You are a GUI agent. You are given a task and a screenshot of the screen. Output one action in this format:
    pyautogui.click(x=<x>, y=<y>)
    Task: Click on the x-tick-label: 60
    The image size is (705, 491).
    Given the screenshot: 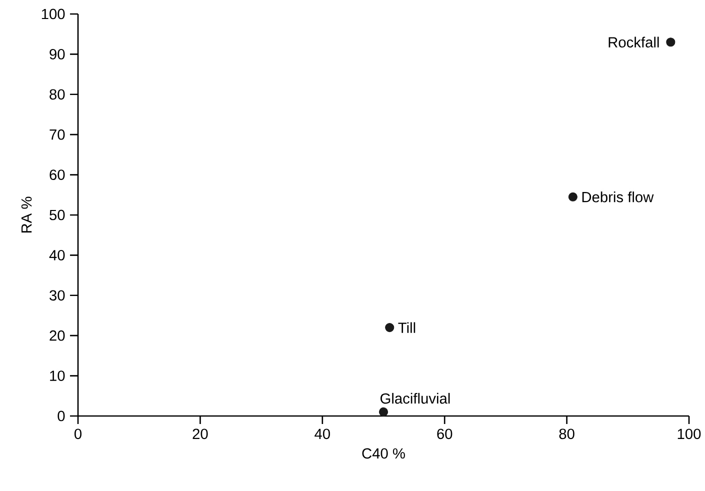 What is the action you would take?
    pyautogui.click(x=444, y=434)
    